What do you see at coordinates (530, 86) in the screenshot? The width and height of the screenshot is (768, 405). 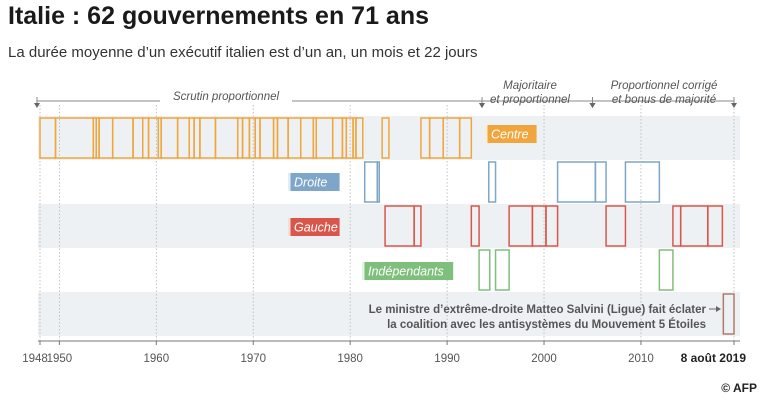 I see `period-label: Majoritaire` at bounding box center [530, 86].